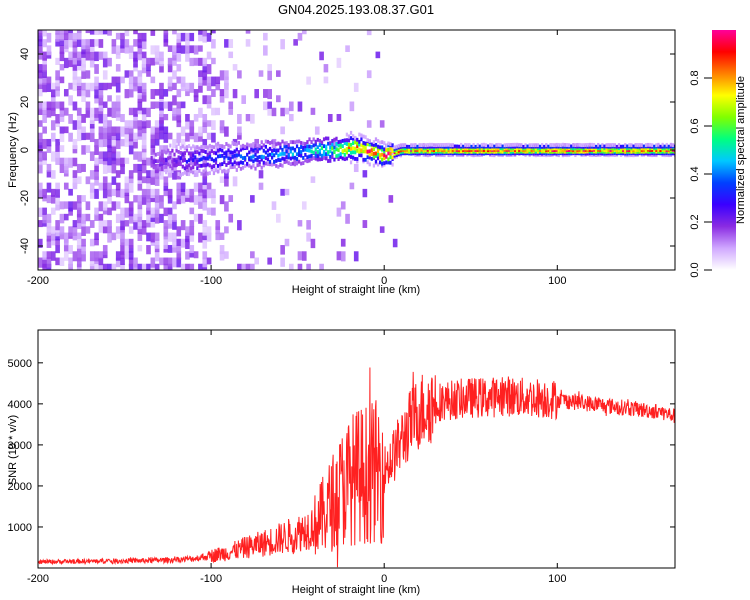  I want to click on spectrogram-y-tick-label: -40, so click(25, 246).